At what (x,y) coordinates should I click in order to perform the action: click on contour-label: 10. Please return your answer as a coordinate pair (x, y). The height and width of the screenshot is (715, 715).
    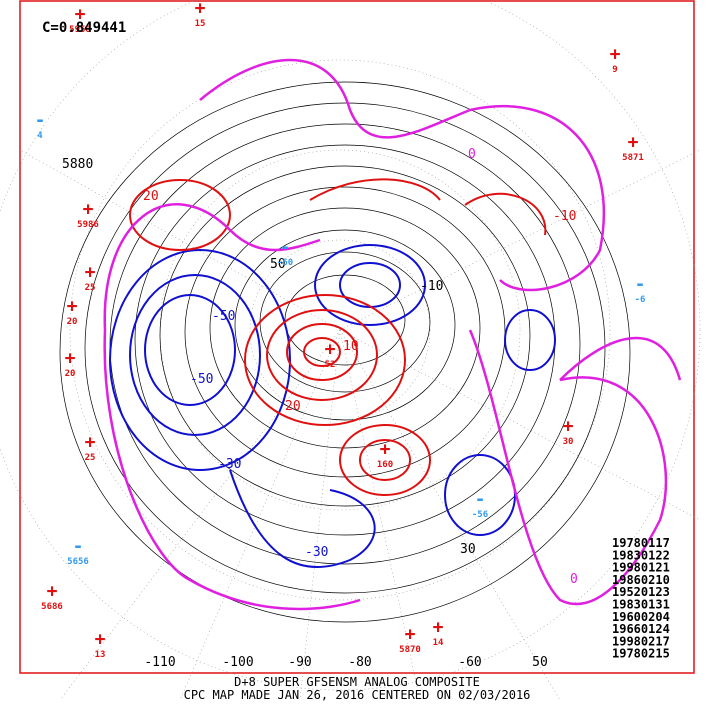
    Looking at the image, I should click on (351, 346).